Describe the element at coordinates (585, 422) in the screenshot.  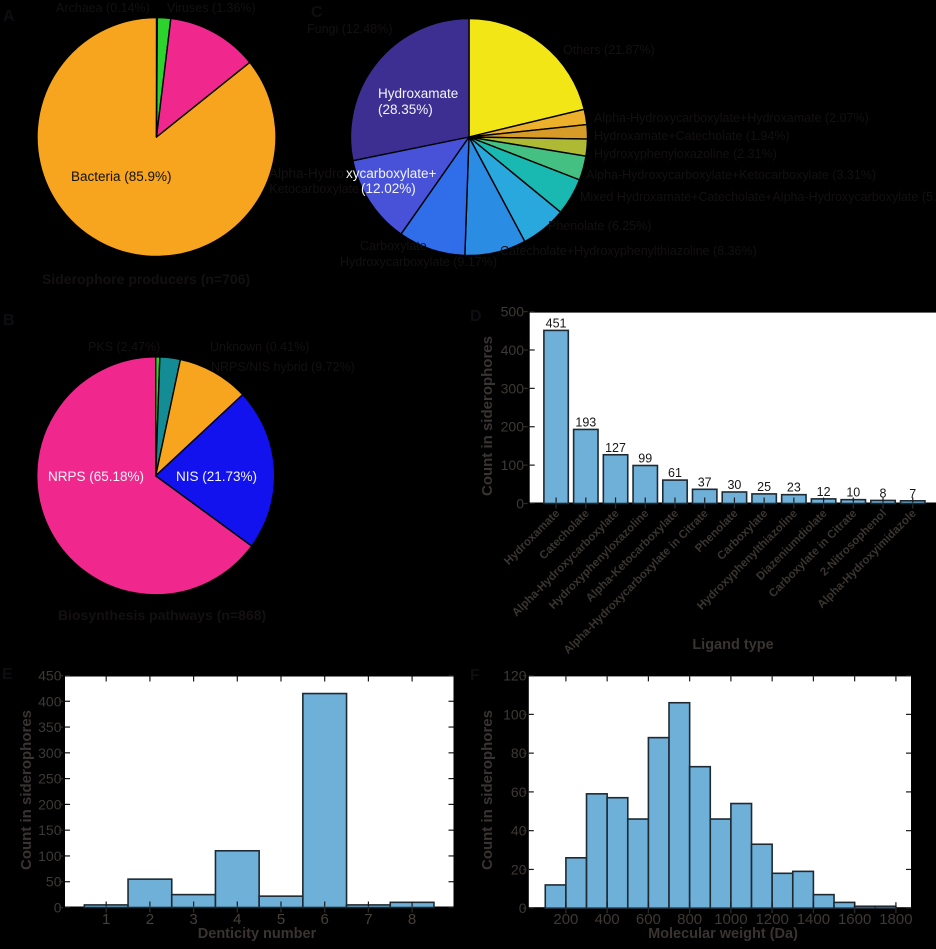
I see `svg-text: 193` at that location.